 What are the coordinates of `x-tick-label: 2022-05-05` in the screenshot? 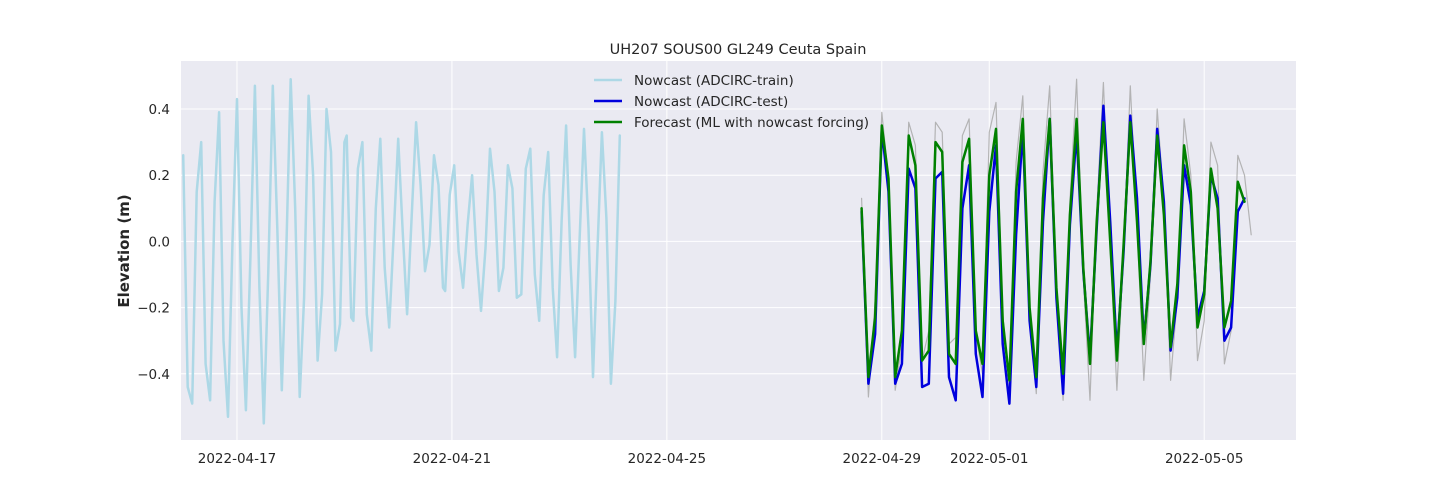 It's located at (1204, 459).